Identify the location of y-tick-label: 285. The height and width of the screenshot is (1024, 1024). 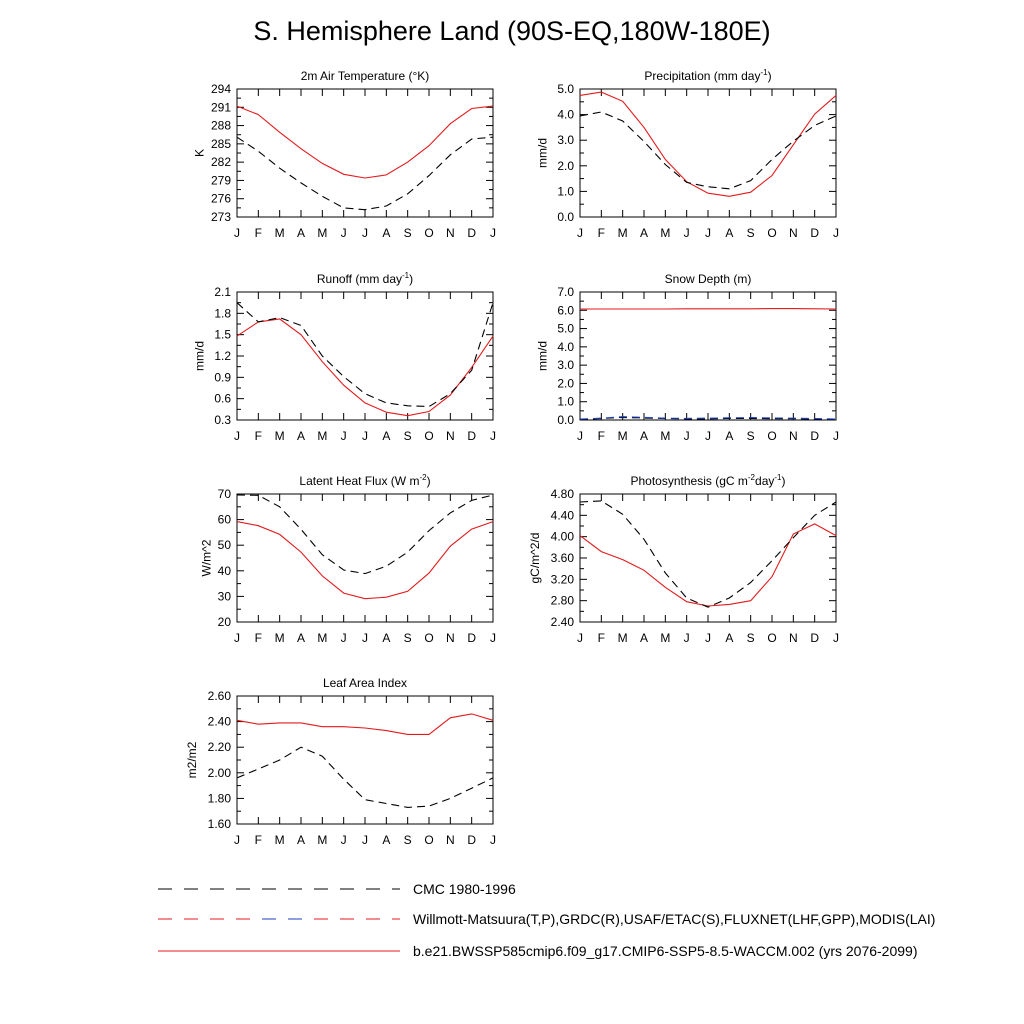
(221, 144).